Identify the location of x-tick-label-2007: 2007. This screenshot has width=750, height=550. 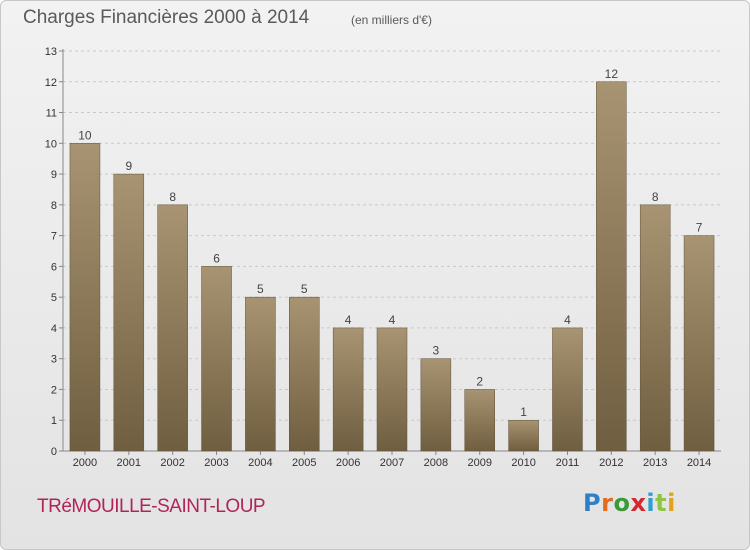
(392, 463).